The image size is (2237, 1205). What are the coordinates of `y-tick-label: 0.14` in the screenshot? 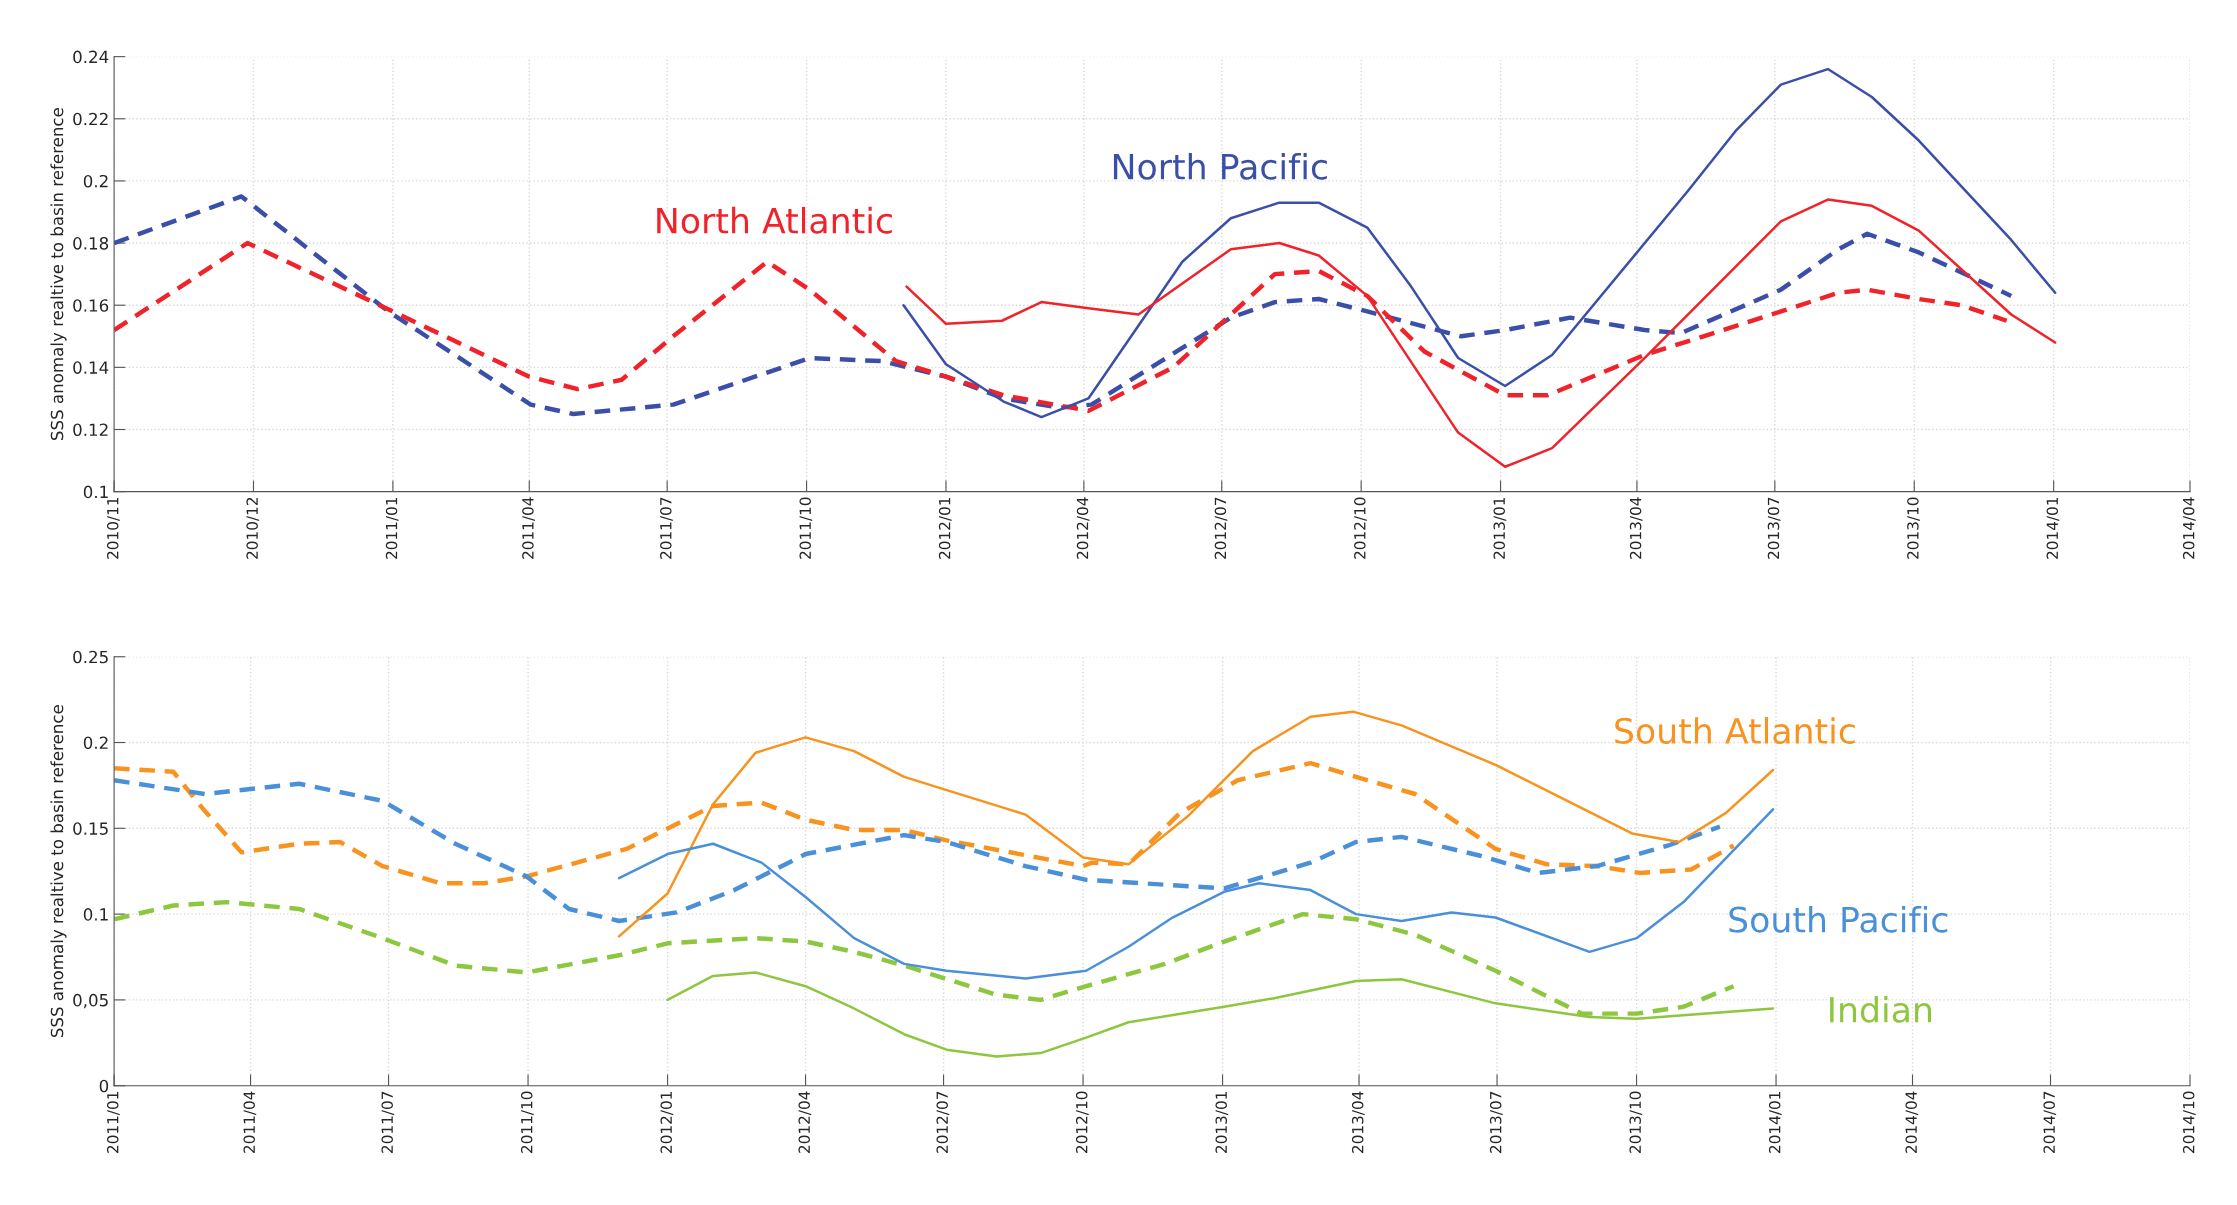 It's located at (91, 367).